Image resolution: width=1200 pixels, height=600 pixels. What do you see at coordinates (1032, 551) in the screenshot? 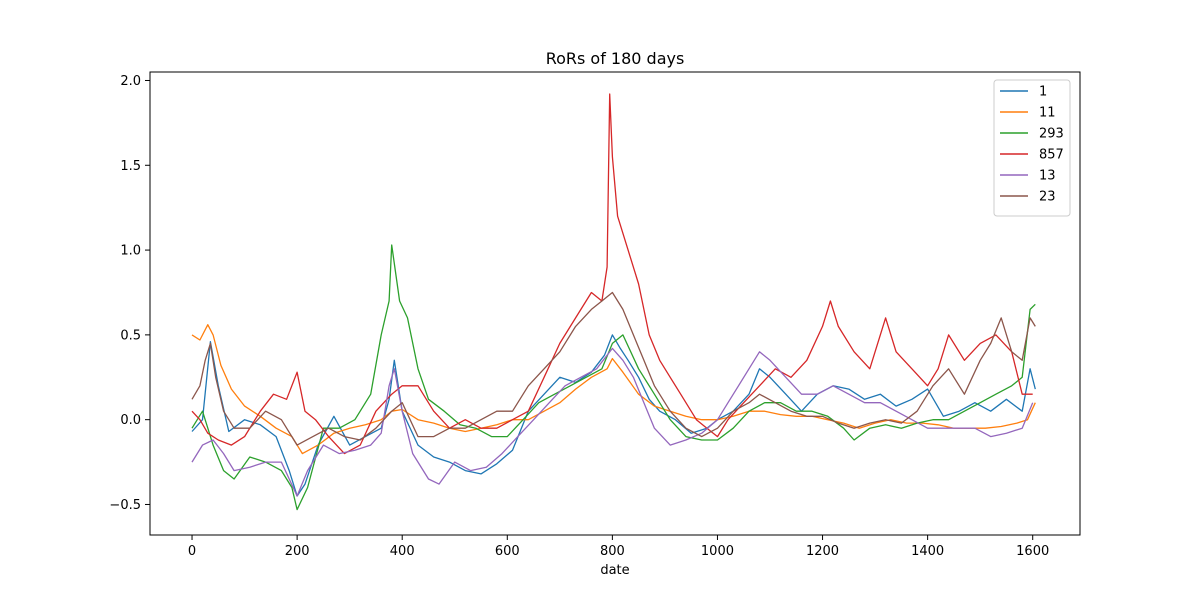
I see `x-tick-label: 1600` at bounding box center [1032, 551].